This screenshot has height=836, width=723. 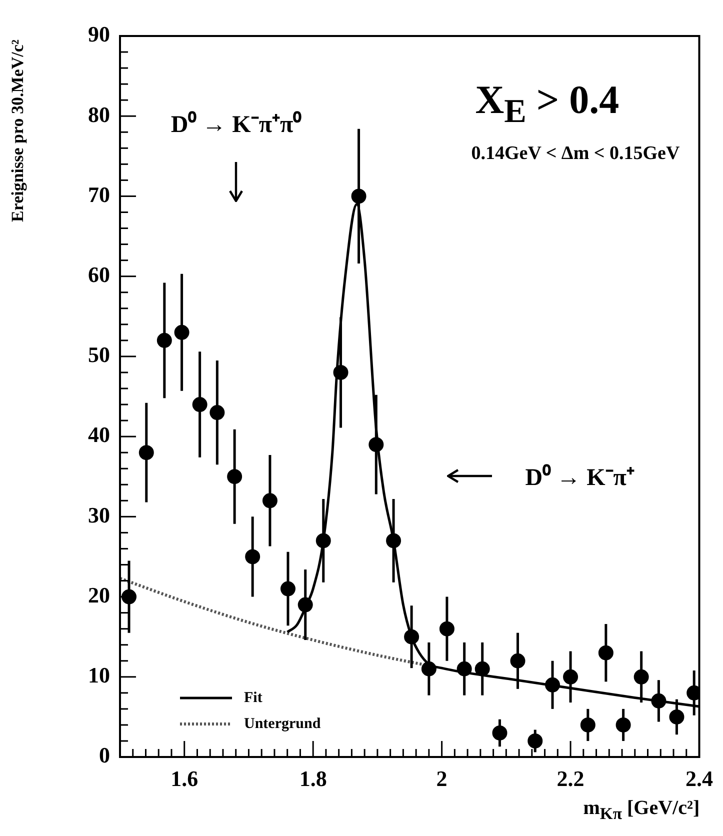 What do you see at coordinates (99, 114) in the screenshot?
I see `y-tick-label: 80` at bounding box center [99, 114].